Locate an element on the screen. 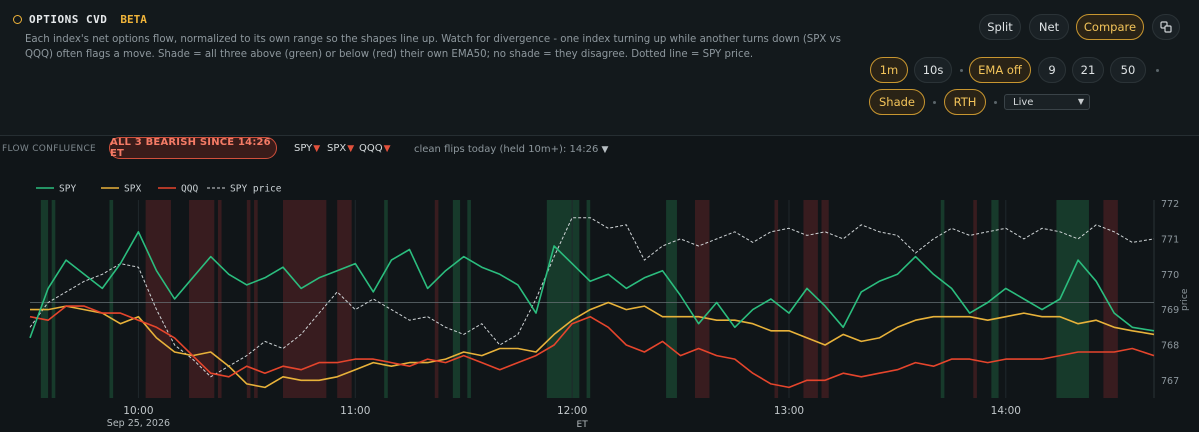 The height and width of the screenshot is (432, 1199). status-dot-icon is located at coordinates (17, 19).